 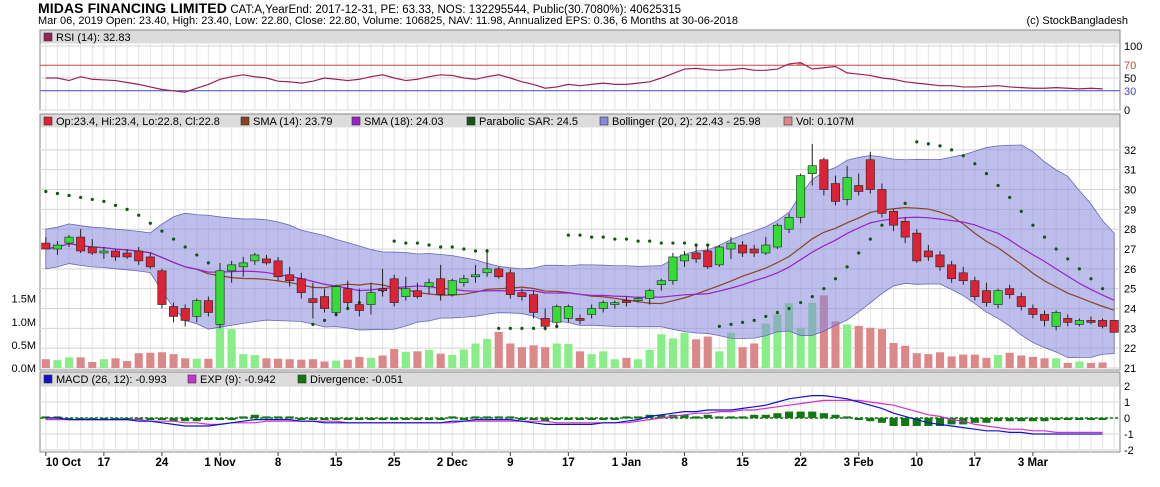 I want to click on macd-tick-label: 0, so click(x=1127, y=419).